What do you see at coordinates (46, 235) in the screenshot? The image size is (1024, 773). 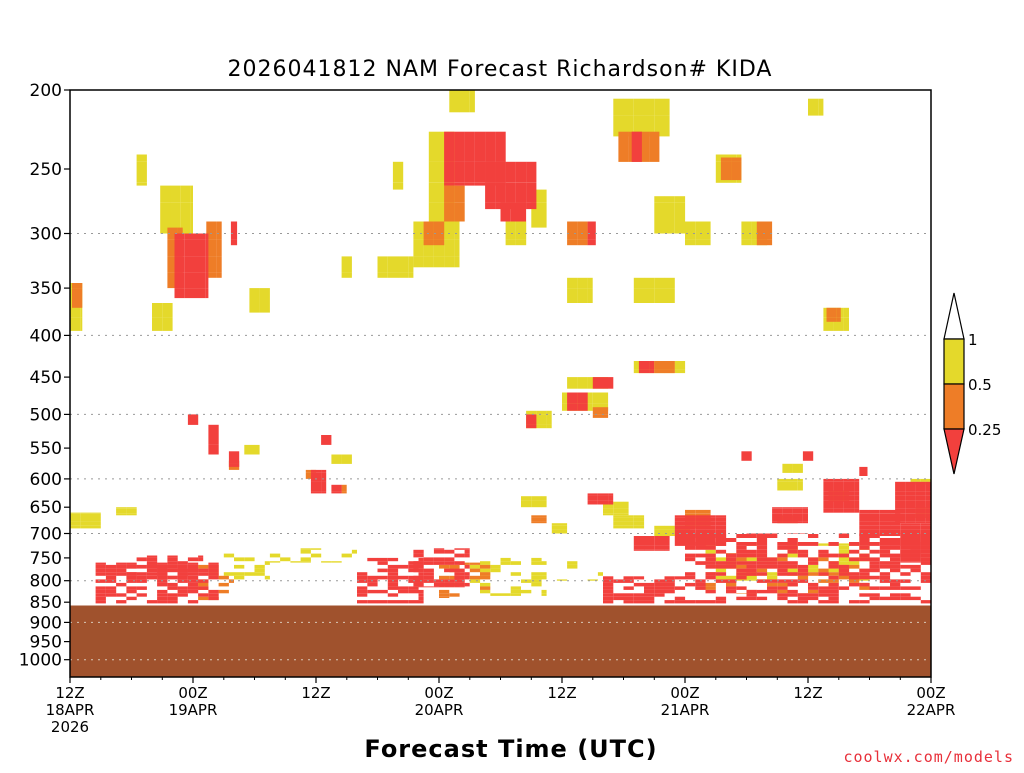 I see `y-tick-label: 300` at bounding box center [46, 235].